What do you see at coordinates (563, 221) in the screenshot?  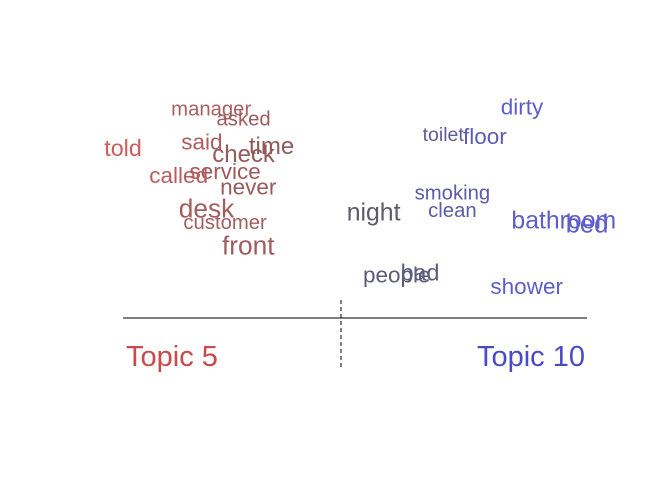 I see `word-label: bathroom` at bounding box center [563, 221].